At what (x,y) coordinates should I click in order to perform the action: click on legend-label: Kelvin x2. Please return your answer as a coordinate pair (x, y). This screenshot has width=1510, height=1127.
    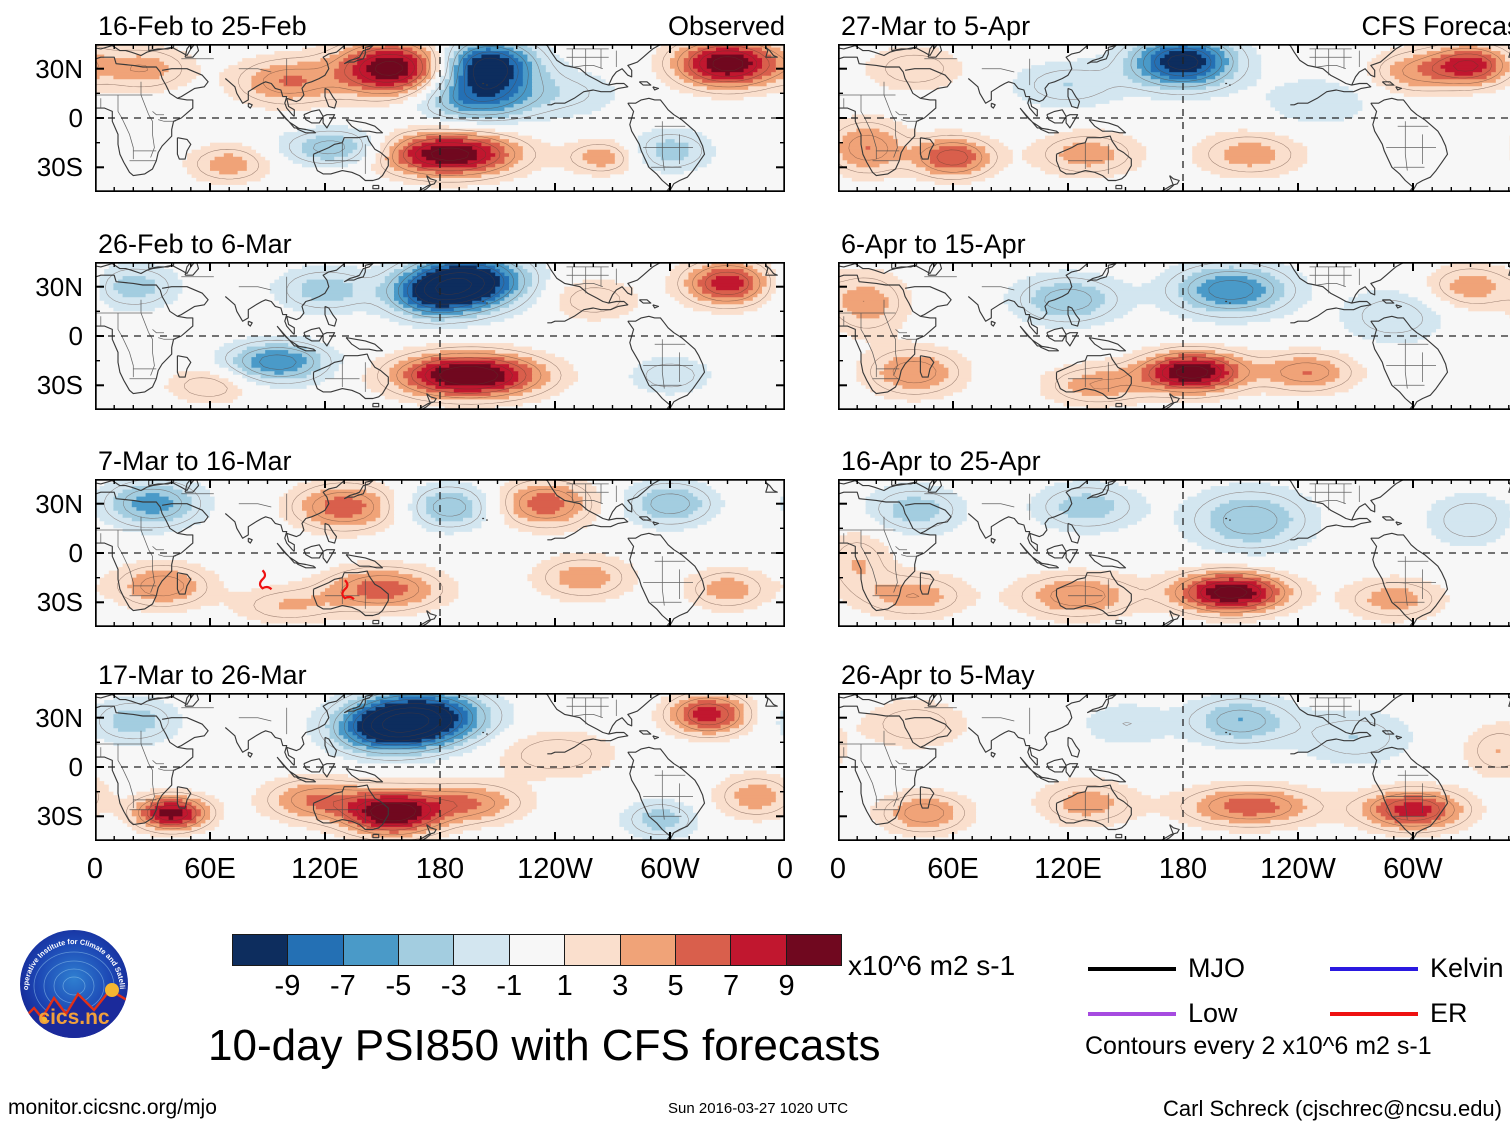
    Looking at the image, I should click on (1470, 968).